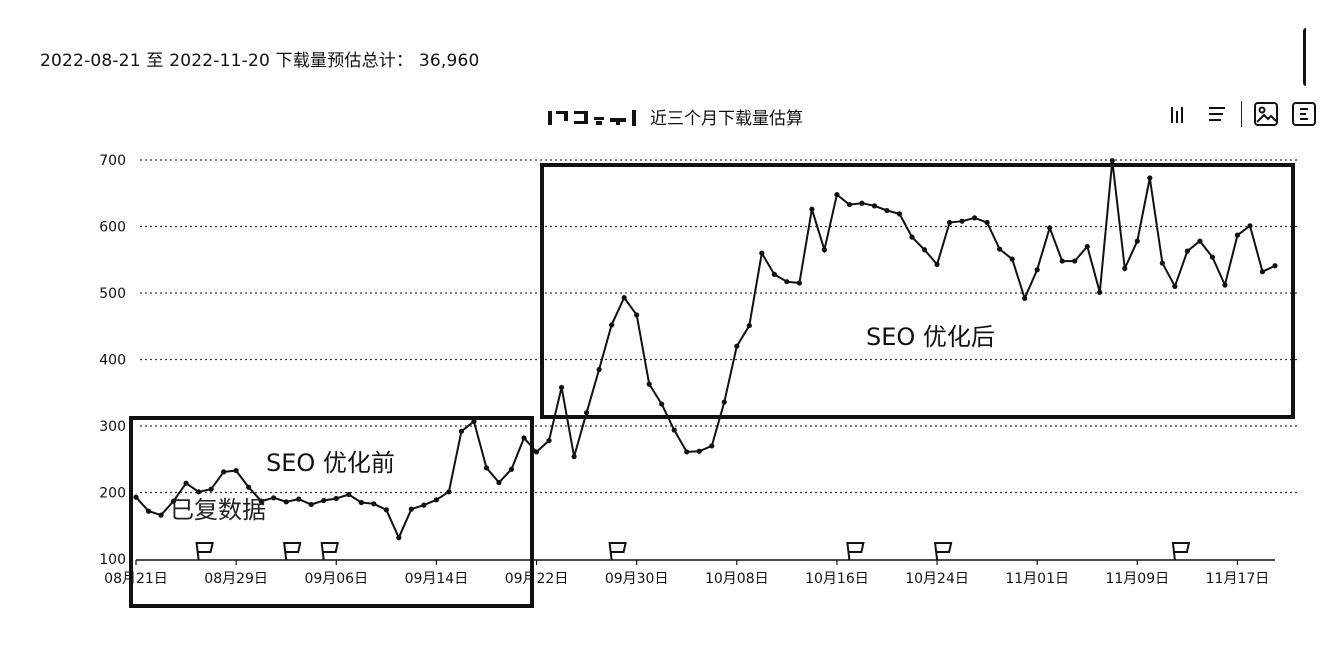 The height and width of the screenshot is (659, 1335). I want to click on watermark-label: 已复数据, so click(218, 510).